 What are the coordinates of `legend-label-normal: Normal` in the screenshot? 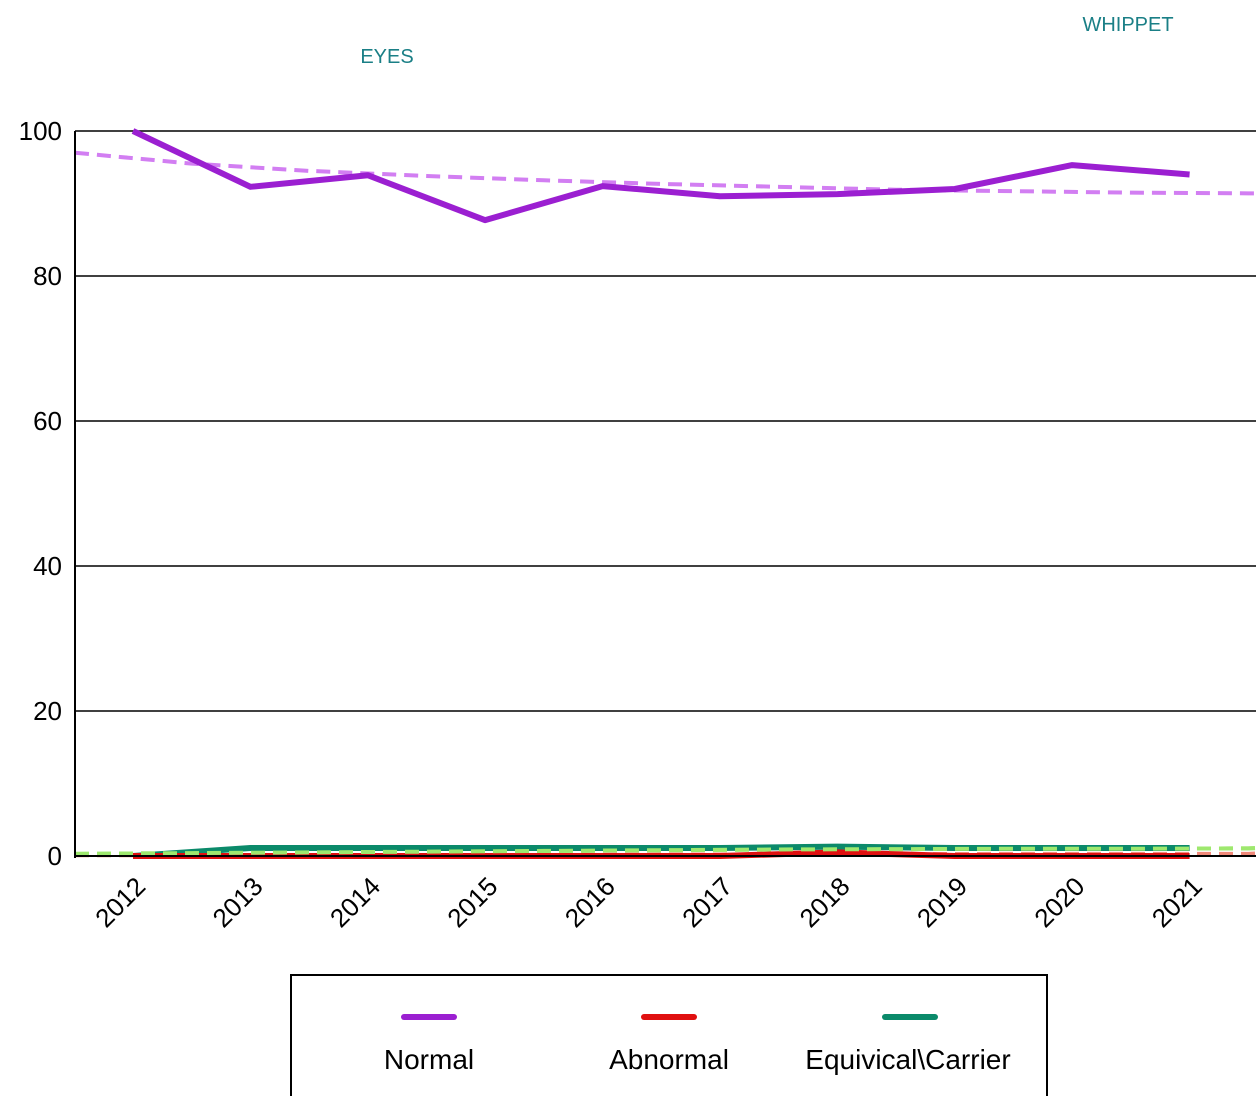 It's located at (429, 1059).